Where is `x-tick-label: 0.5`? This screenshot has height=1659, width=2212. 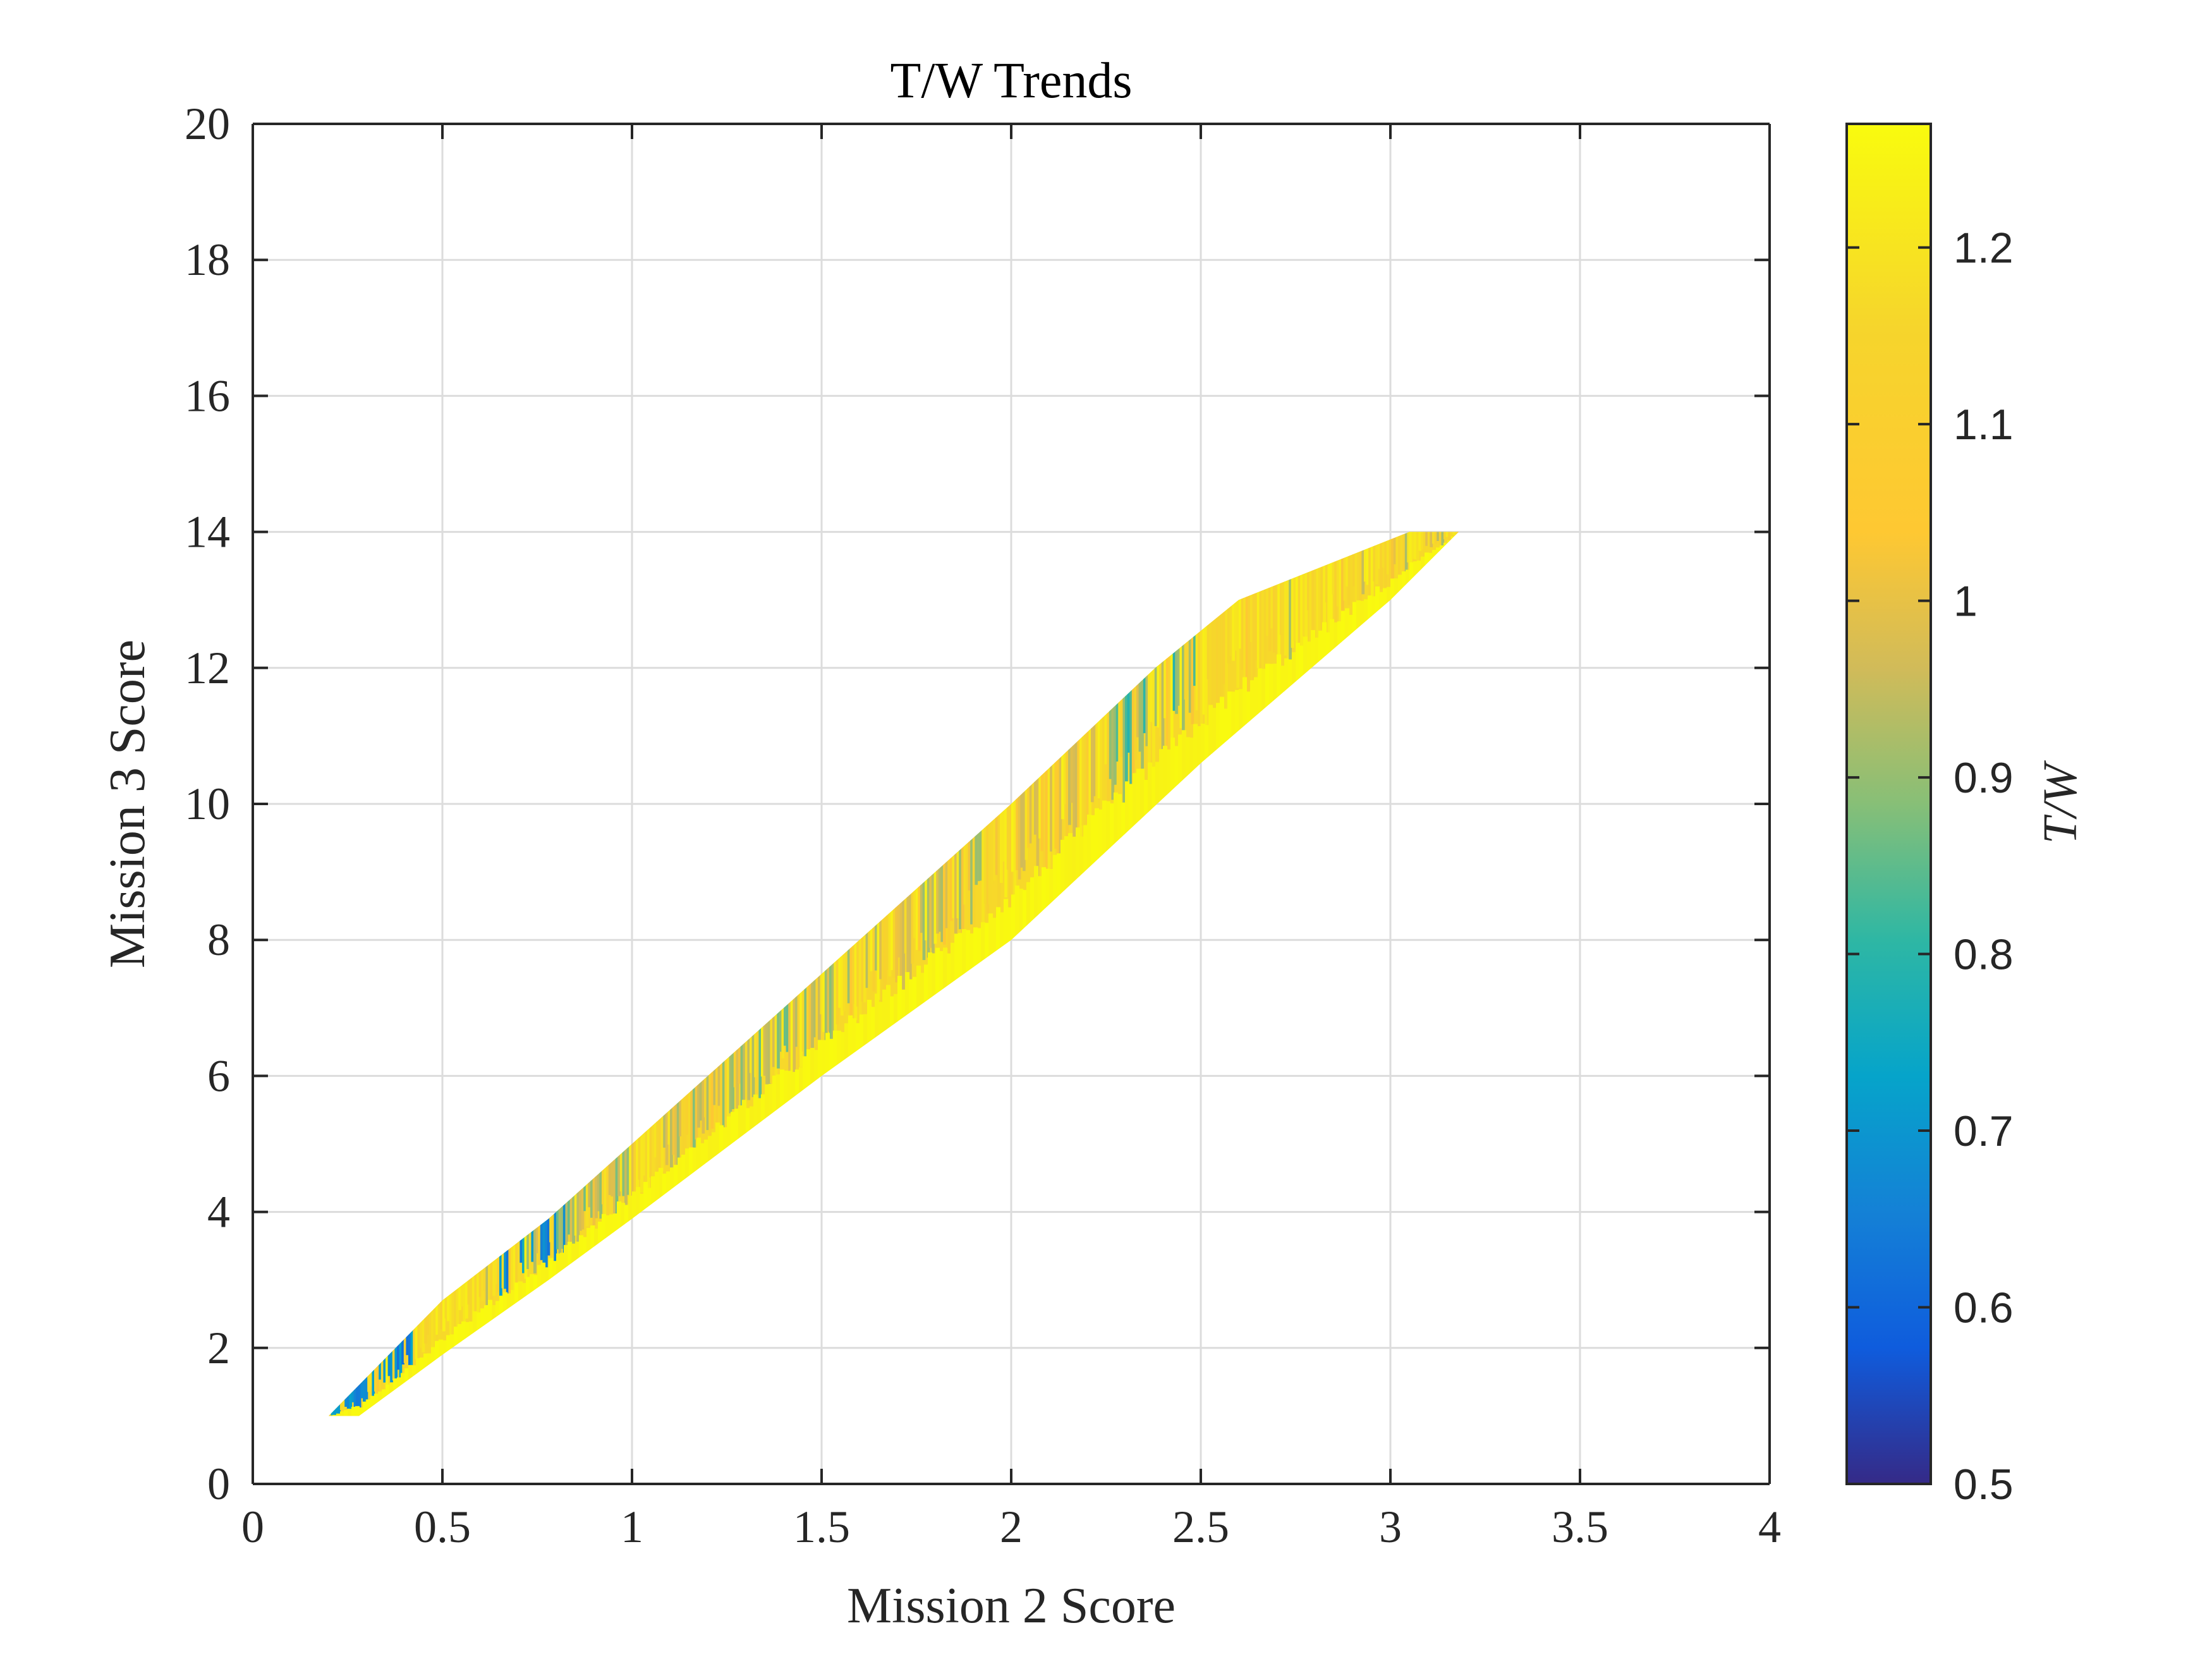 x-tick-label: 0.5 is located at coordinates (443, 1527).